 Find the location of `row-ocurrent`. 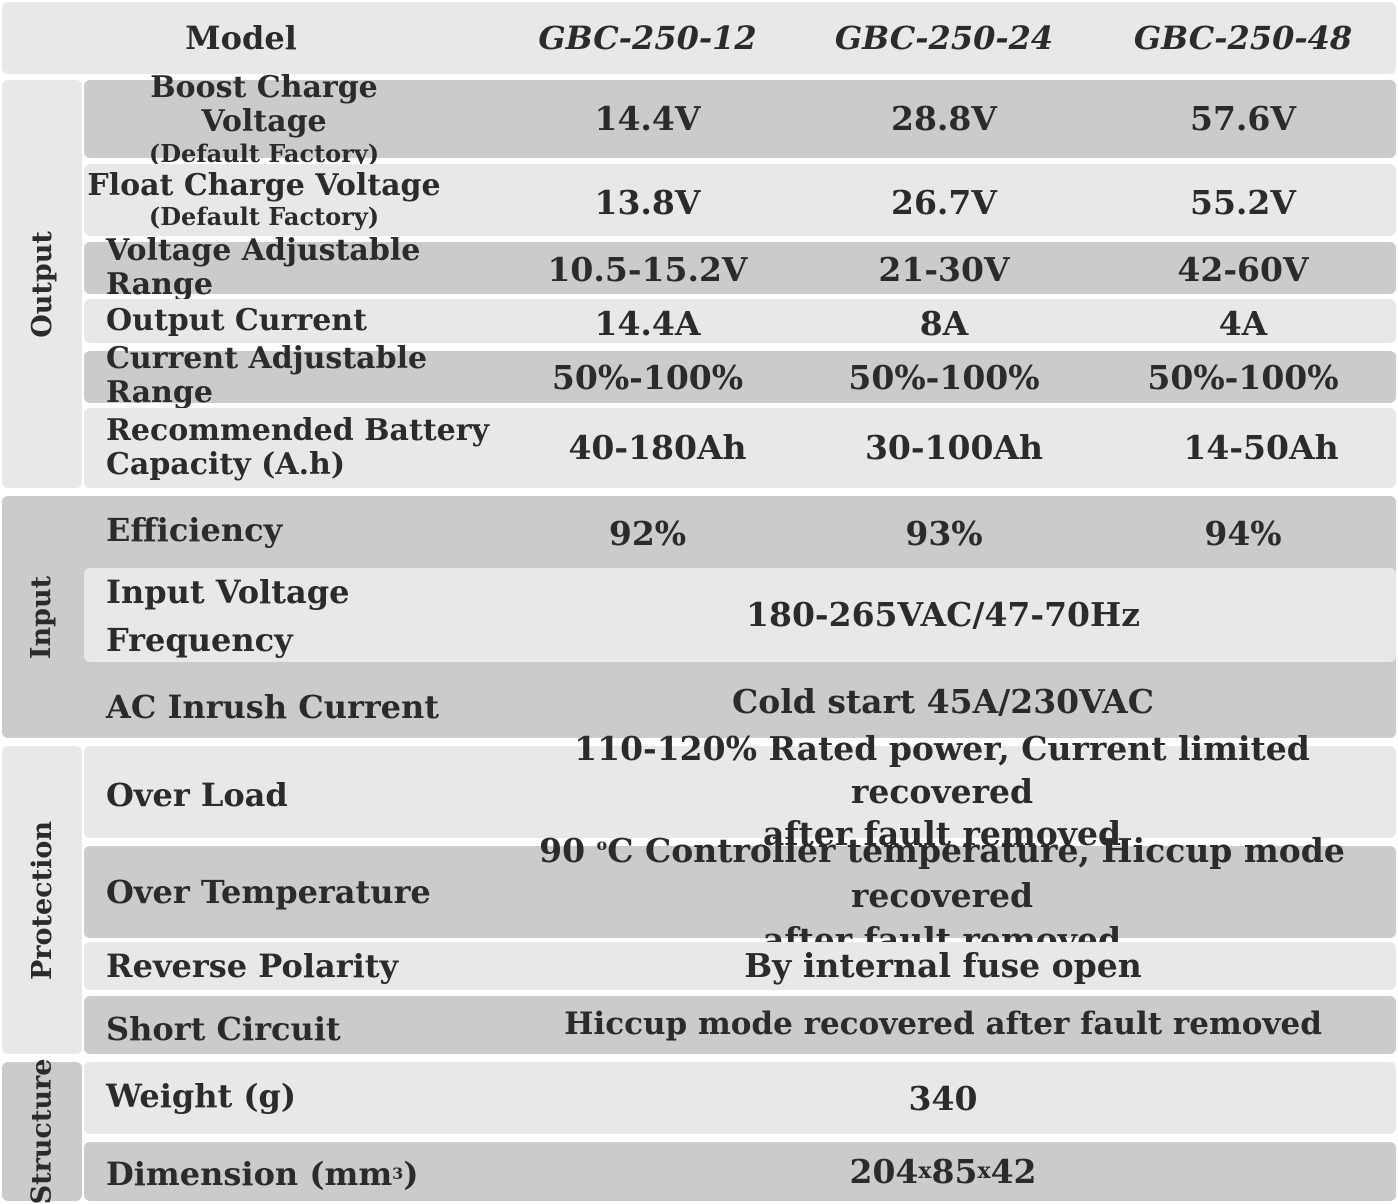

row-ocurrent is located at coordinates (740, 321).